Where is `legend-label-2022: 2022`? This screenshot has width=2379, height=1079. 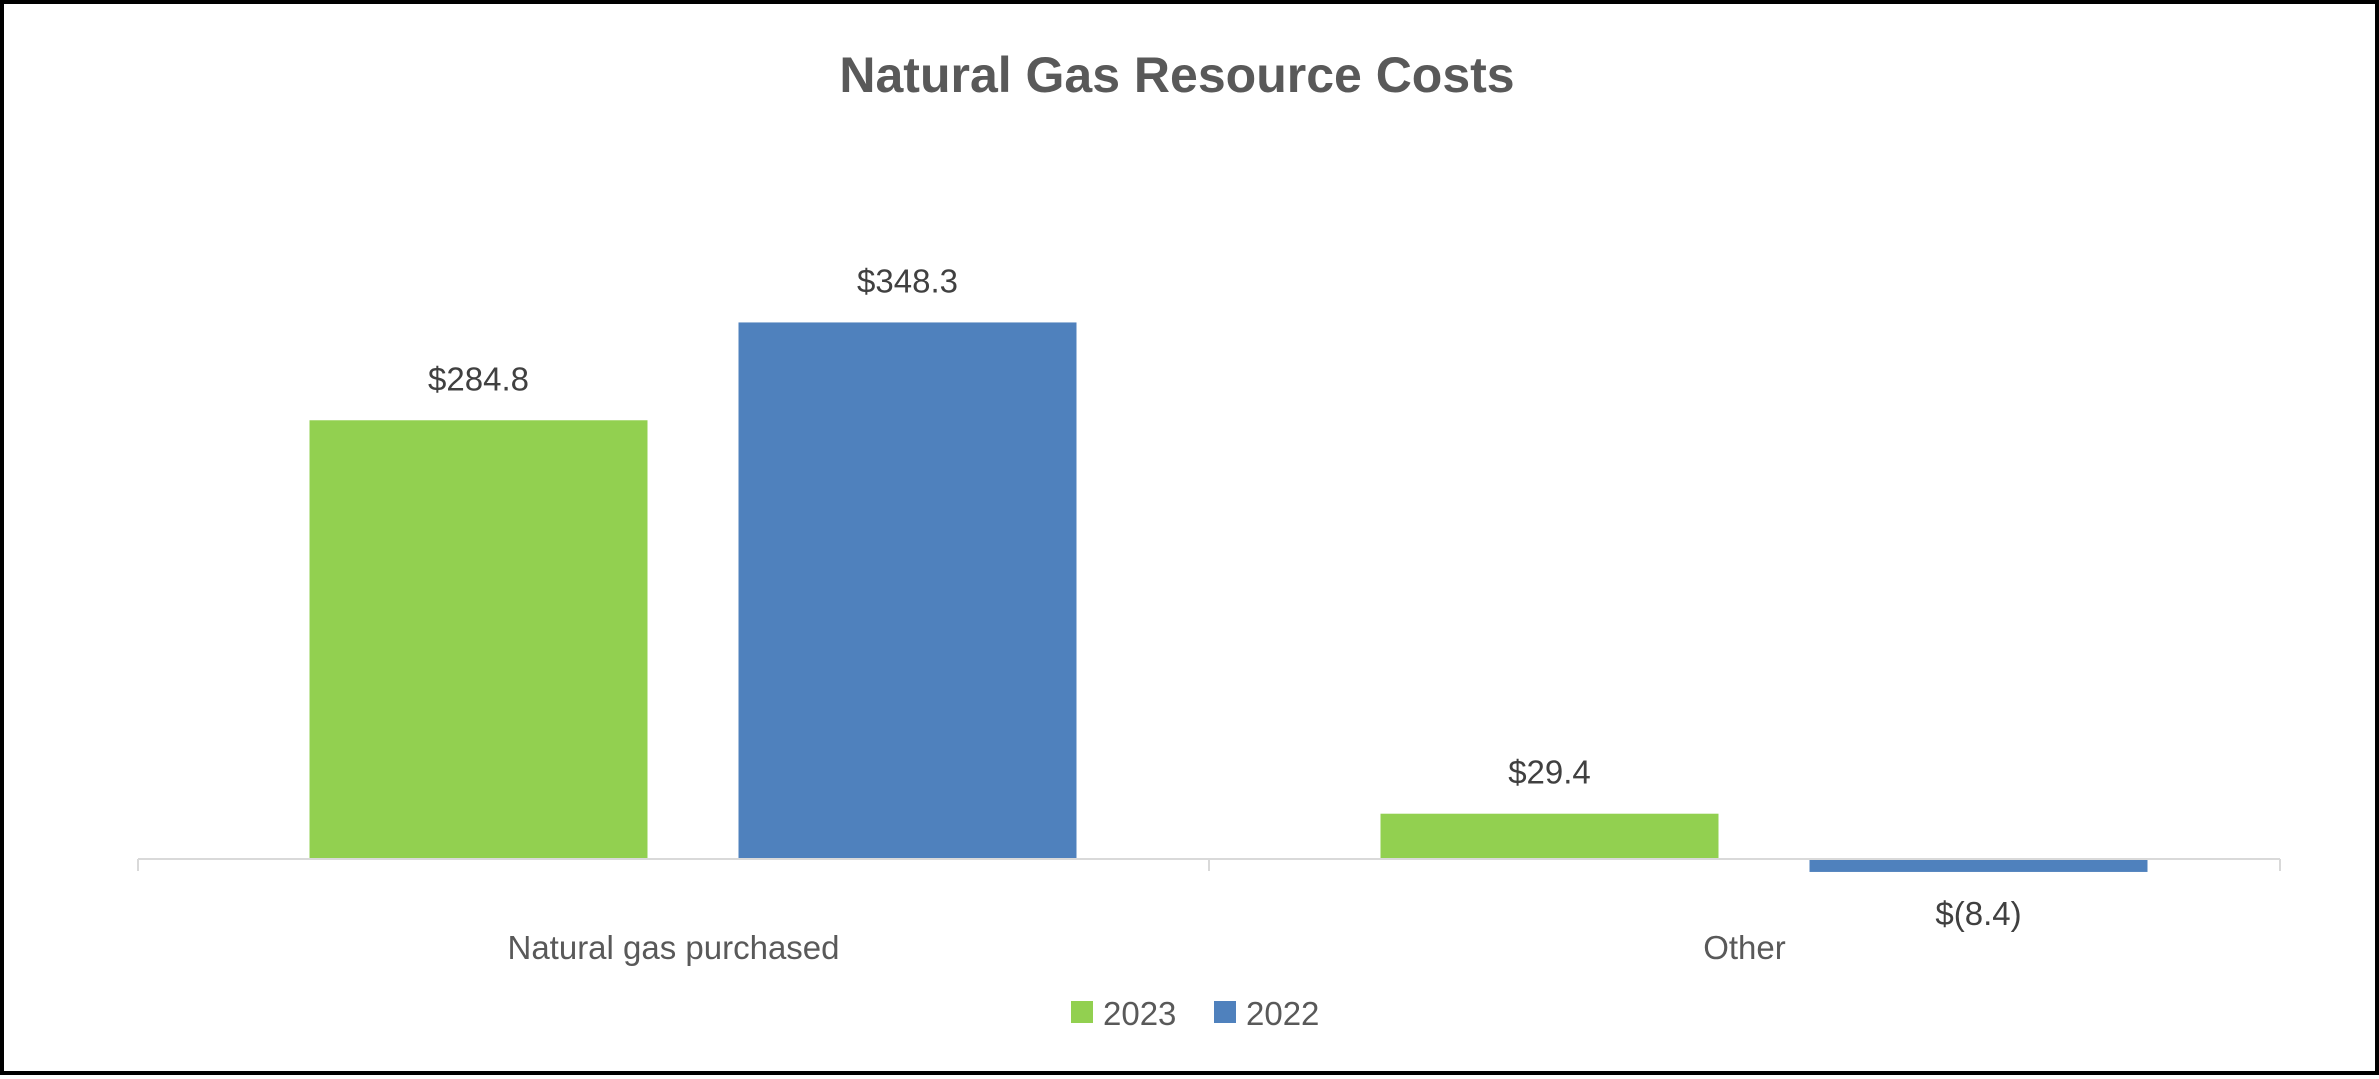
legend-label-2022: 2022 is located at coordinates (1282, 1013).